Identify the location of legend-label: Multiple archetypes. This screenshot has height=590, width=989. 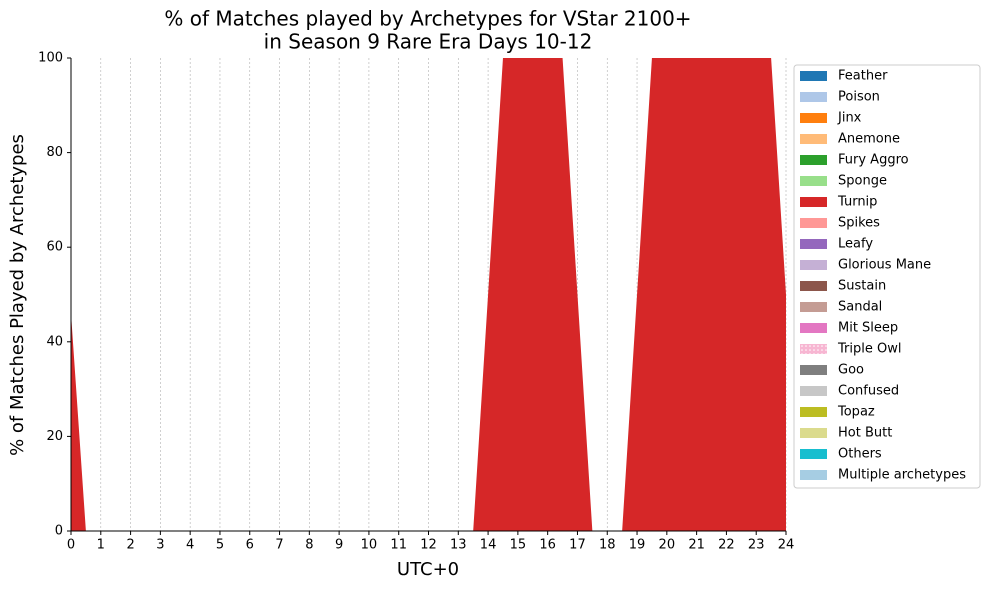
(902, 475).